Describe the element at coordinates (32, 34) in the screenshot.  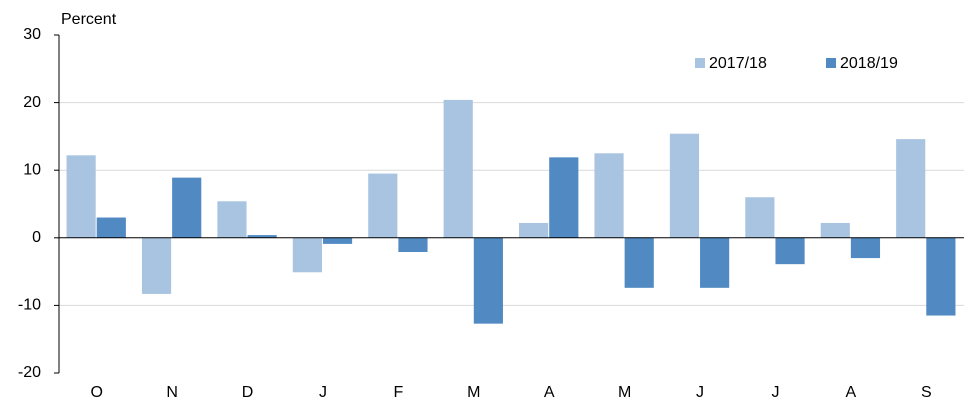
I see `y-tick-label: 30` at that location.